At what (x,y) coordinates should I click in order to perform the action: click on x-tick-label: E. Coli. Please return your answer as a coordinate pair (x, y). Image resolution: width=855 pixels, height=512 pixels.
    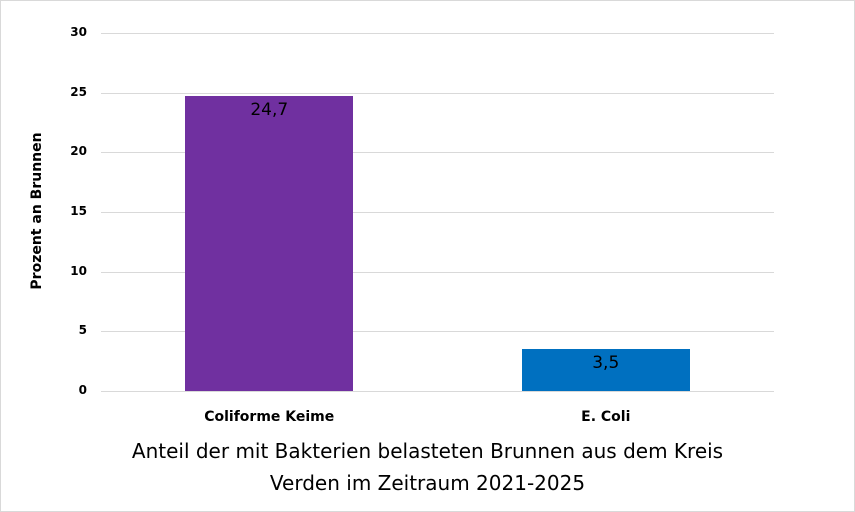
    Looking at the image, I should click on (606, 417).